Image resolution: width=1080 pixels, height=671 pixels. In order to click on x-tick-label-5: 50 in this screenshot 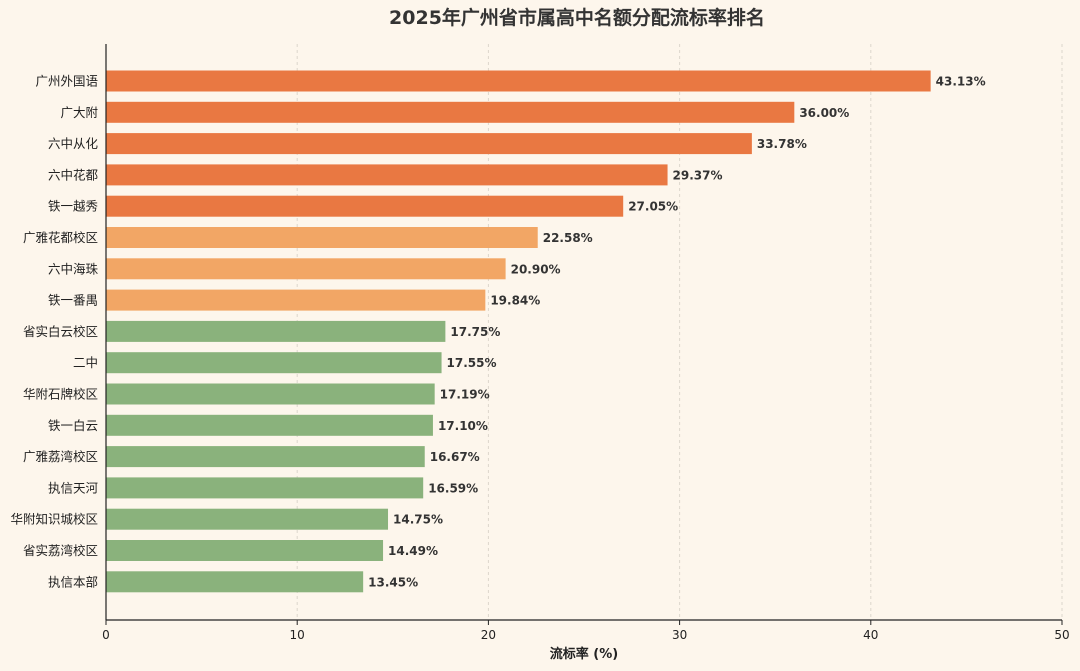, I will do `click(1061, 635)`.